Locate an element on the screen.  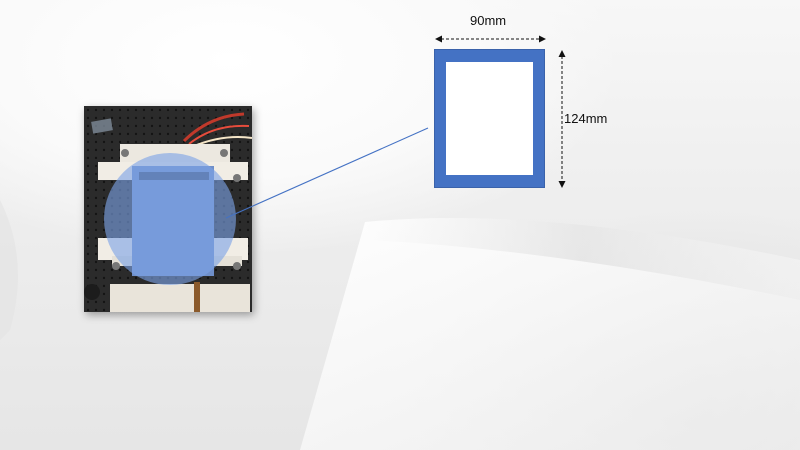
height-label: 124mm is located at coordinates (586, 118).